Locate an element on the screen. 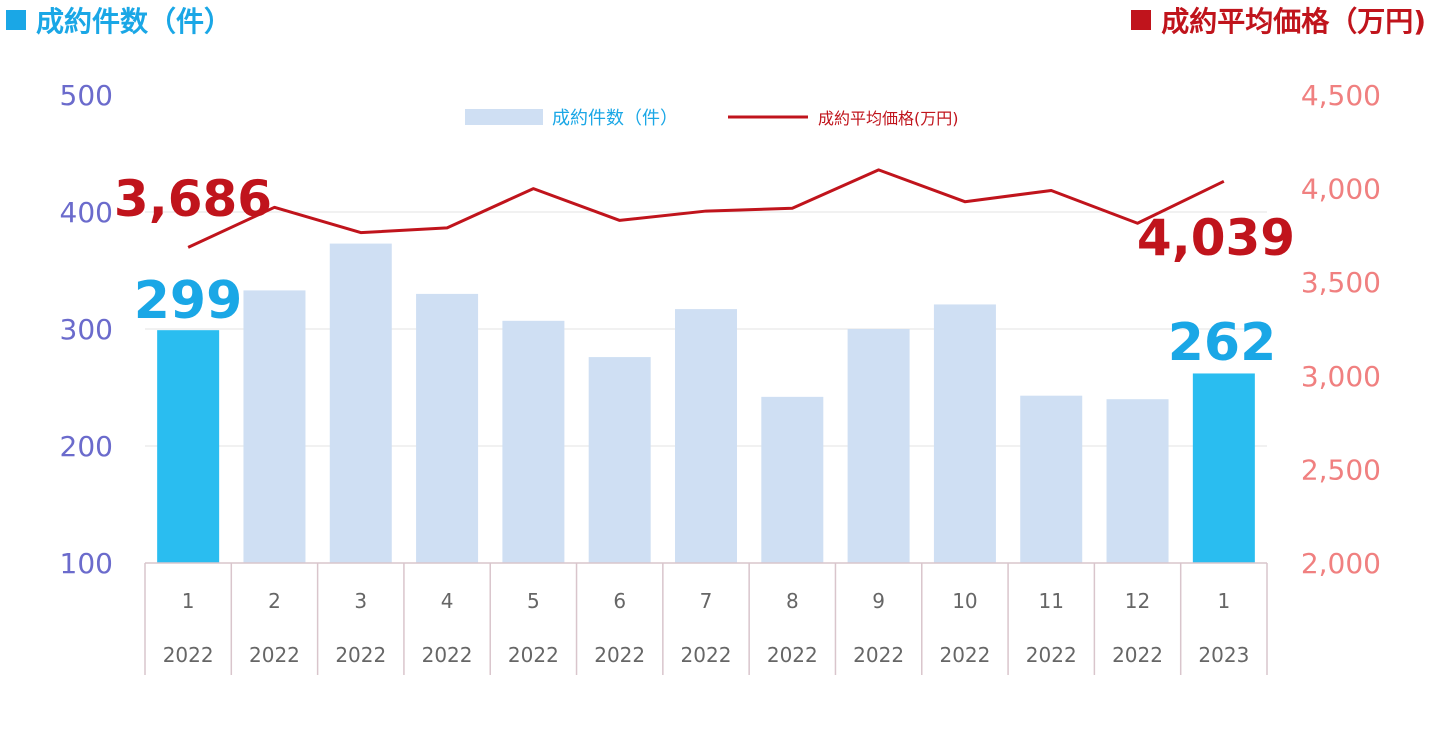  callout-bar-last: 262 is located at coordinates (1222, 343).